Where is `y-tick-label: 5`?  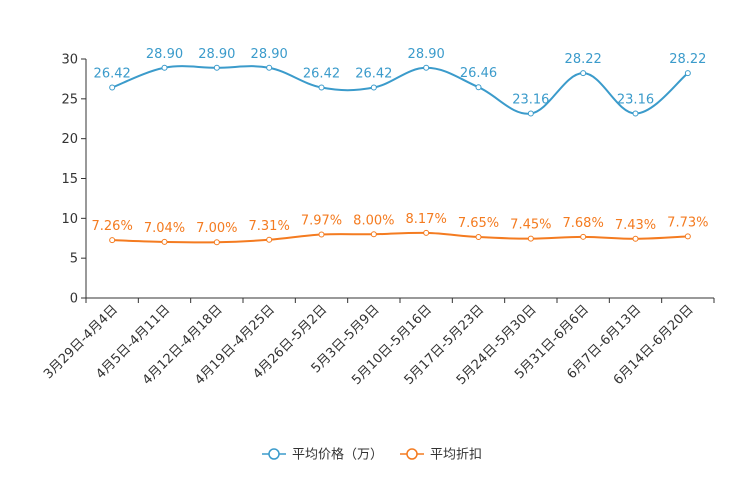 y-tick-label: 5 is located at coordinates (74, 259).